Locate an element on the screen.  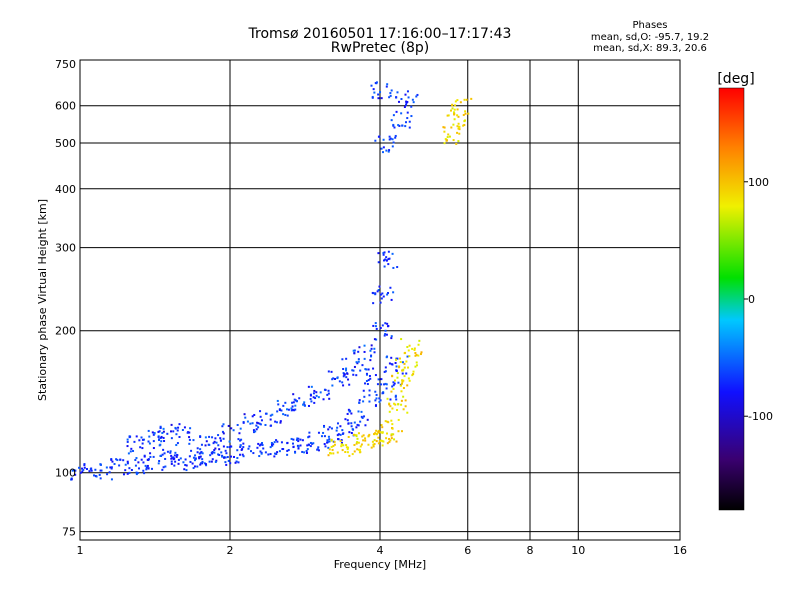
colorbar-gradient is located at coordinates (731, 299).